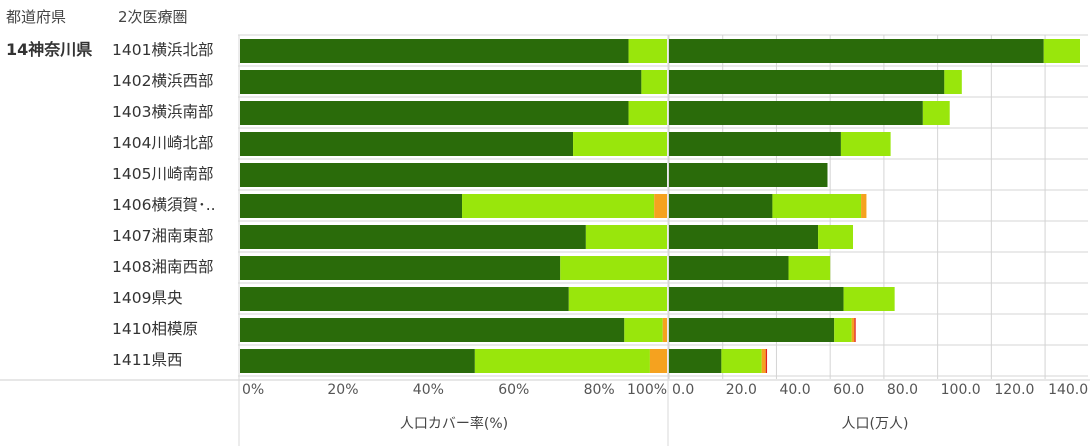  Describe the element at coordinates (163, 50) in the screenshot. I see `region-label: 1401横浜北部` at that location.